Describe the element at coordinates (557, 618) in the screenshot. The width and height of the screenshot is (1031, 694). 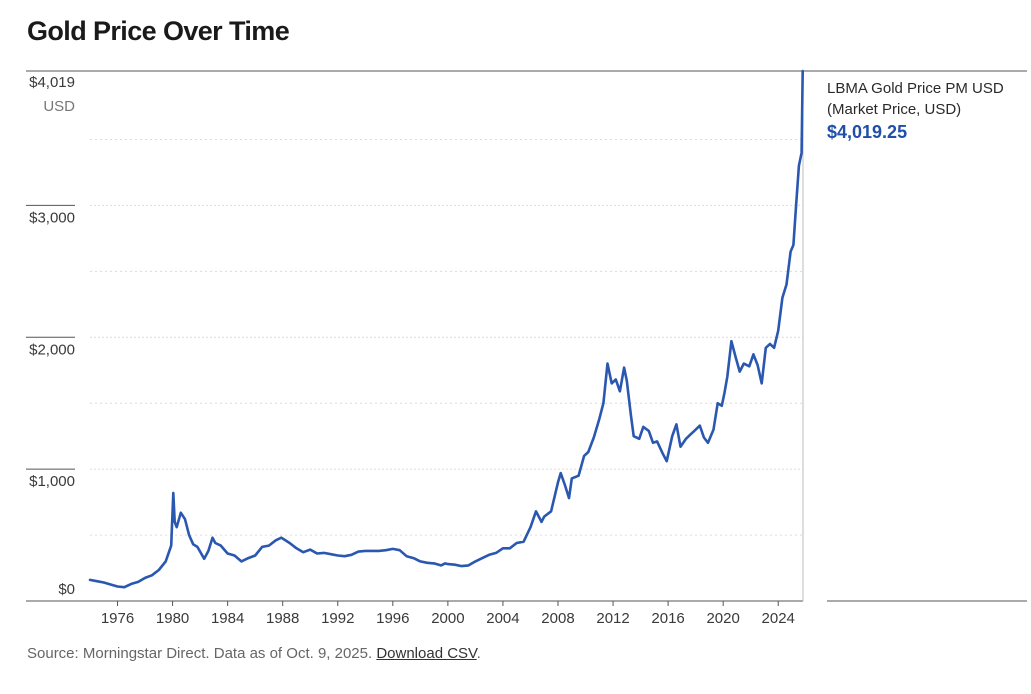
I see `x-tick-label: 2008` at that location.